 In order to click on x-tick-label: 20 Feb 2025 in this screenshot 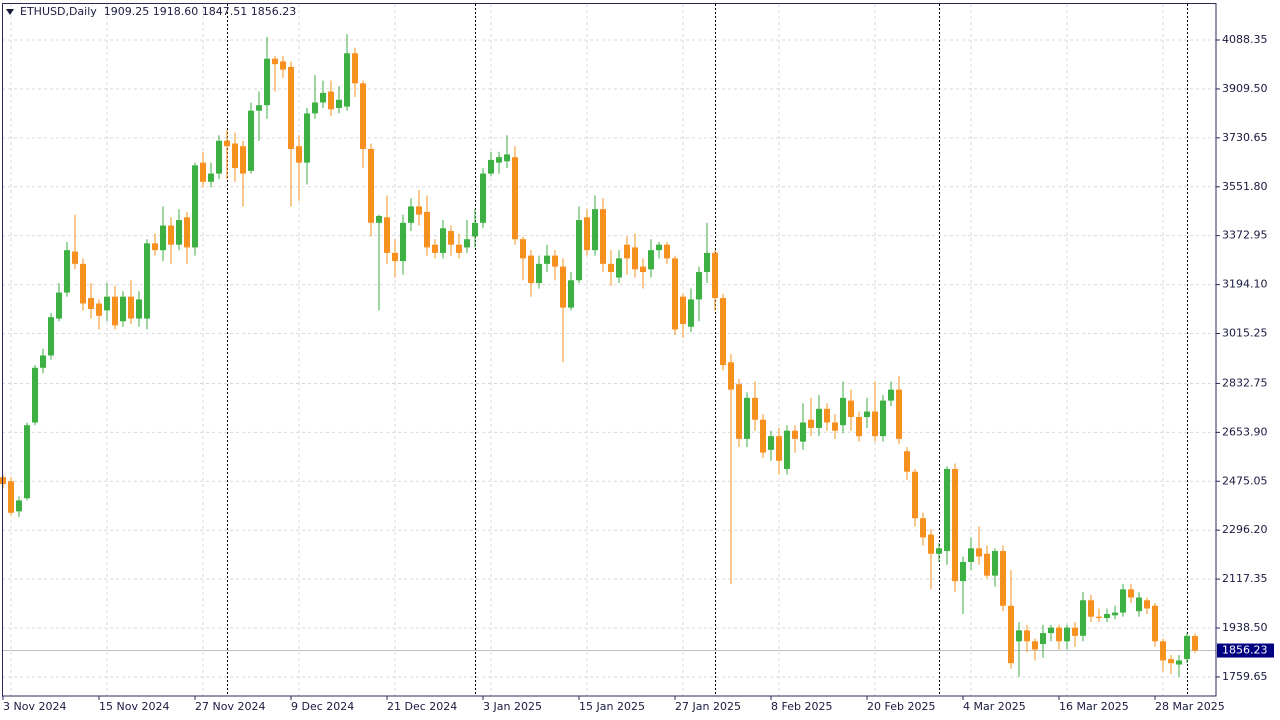, I will do `click(901, 706)`.